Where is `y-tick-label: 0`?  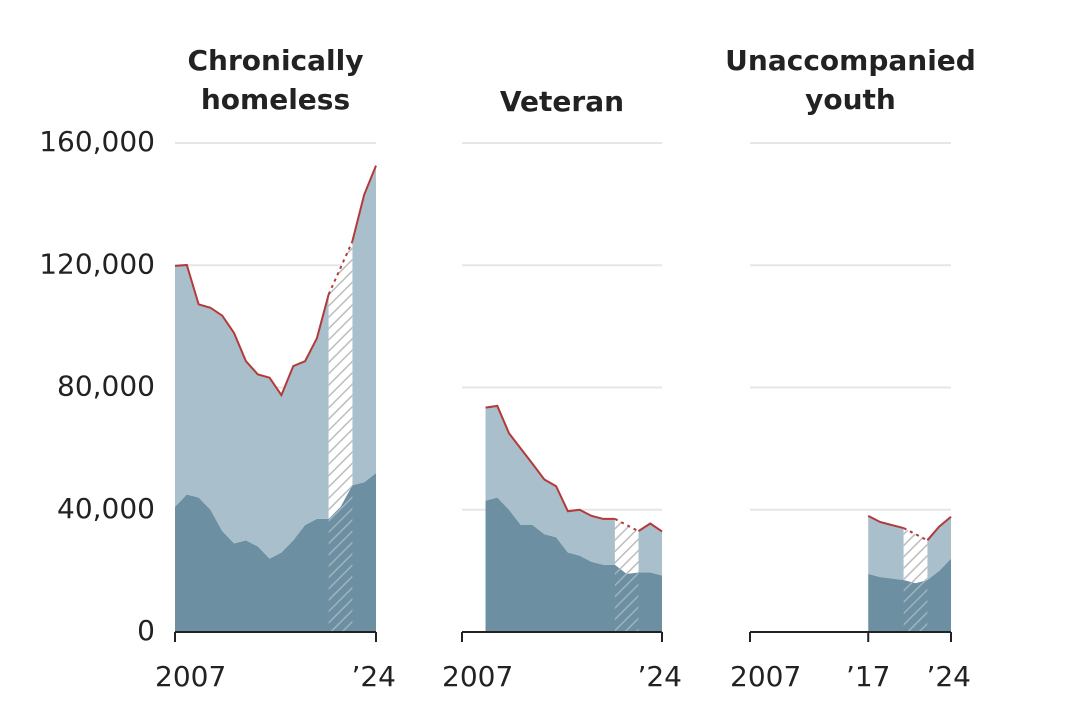 y-tick-label: 0 is located at coordinates (146, 630).